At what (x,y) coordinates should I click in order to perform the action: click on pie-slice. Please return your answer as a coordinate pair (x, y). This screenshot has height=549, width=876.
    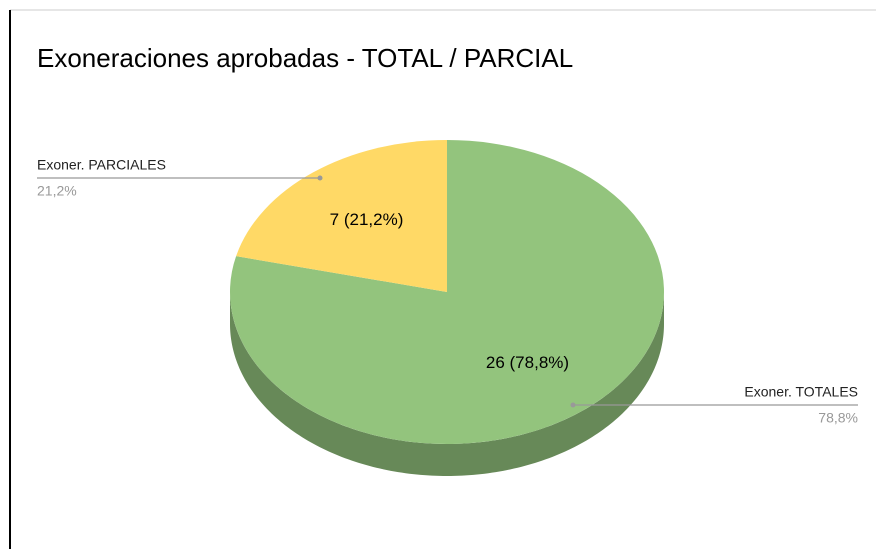
    Looking at the image, I should click on (341, 216).